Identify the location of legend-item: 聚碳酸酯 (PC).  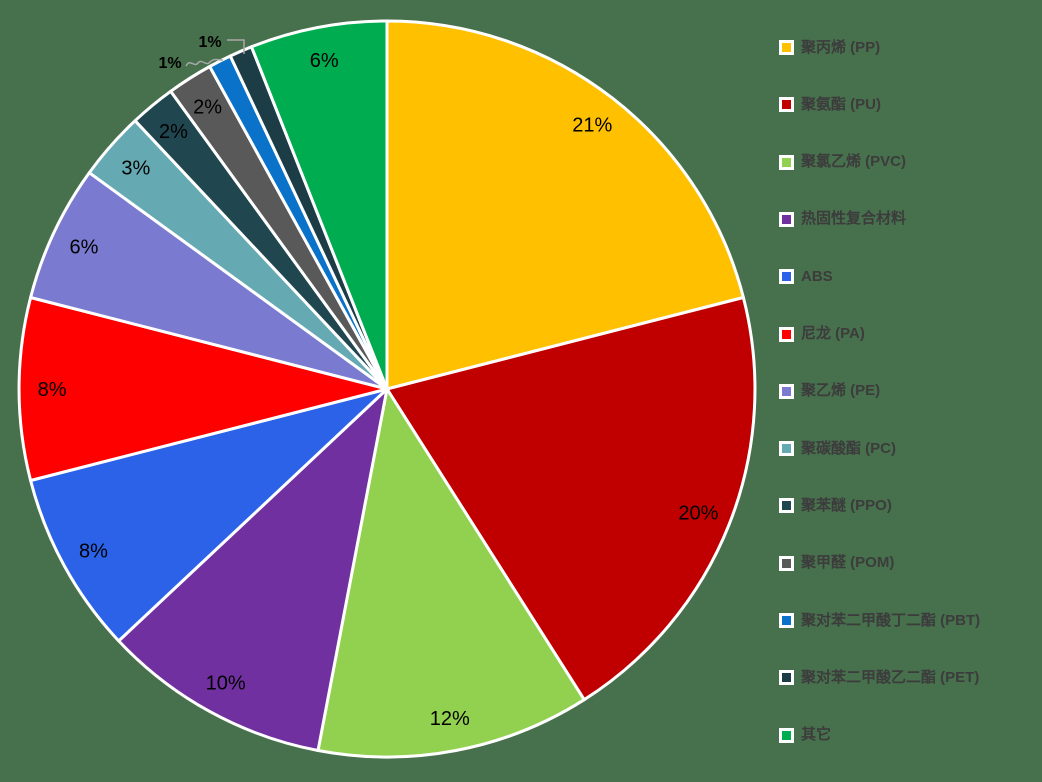
(837, 449).